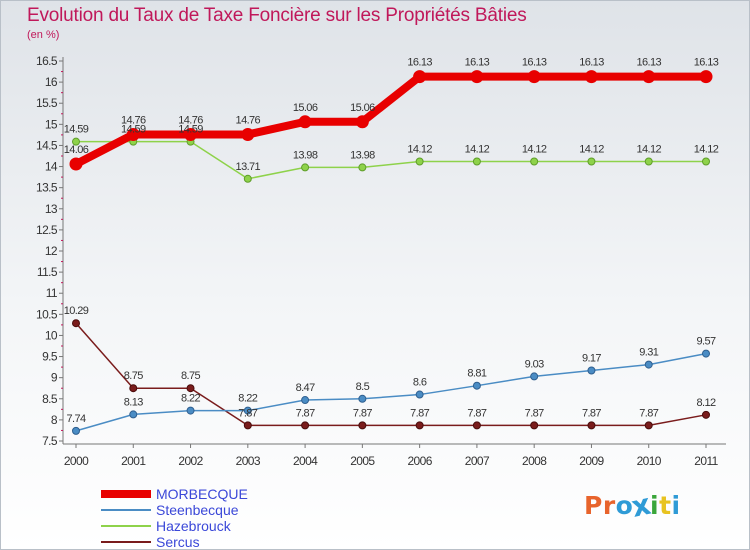 The image size is (750, 550). What do you see at coordinates (51, 335) in the screenshot?
I see `y-tick-label: 10` at bounding box center [51, 335].